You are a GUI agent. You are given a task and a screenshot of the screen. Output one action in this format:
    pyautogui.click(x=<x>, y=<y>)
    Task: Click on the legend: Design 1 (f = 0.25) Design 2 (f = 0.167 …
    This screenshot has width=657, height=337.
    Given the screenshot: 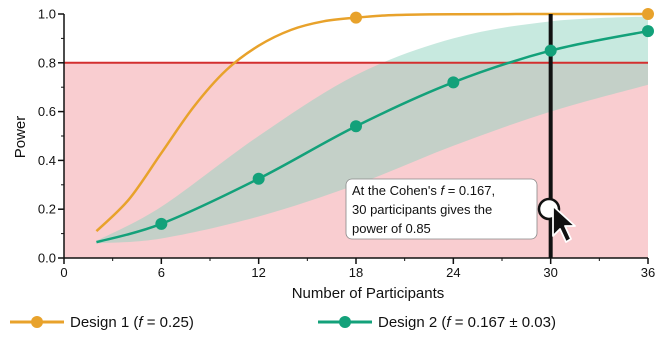 What is the action you would take?
    pyautogui.click(x=283, y=322)
    